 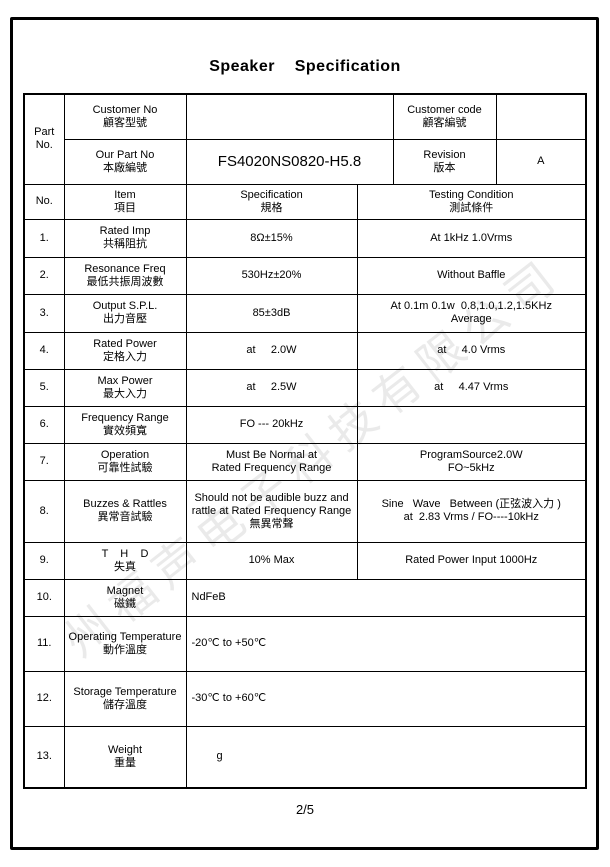 What do you see at coordinates (125, 704) in the screenshot?
I see `row-12-item-zh: 儲存溫度` at bounding box center [125, 704].